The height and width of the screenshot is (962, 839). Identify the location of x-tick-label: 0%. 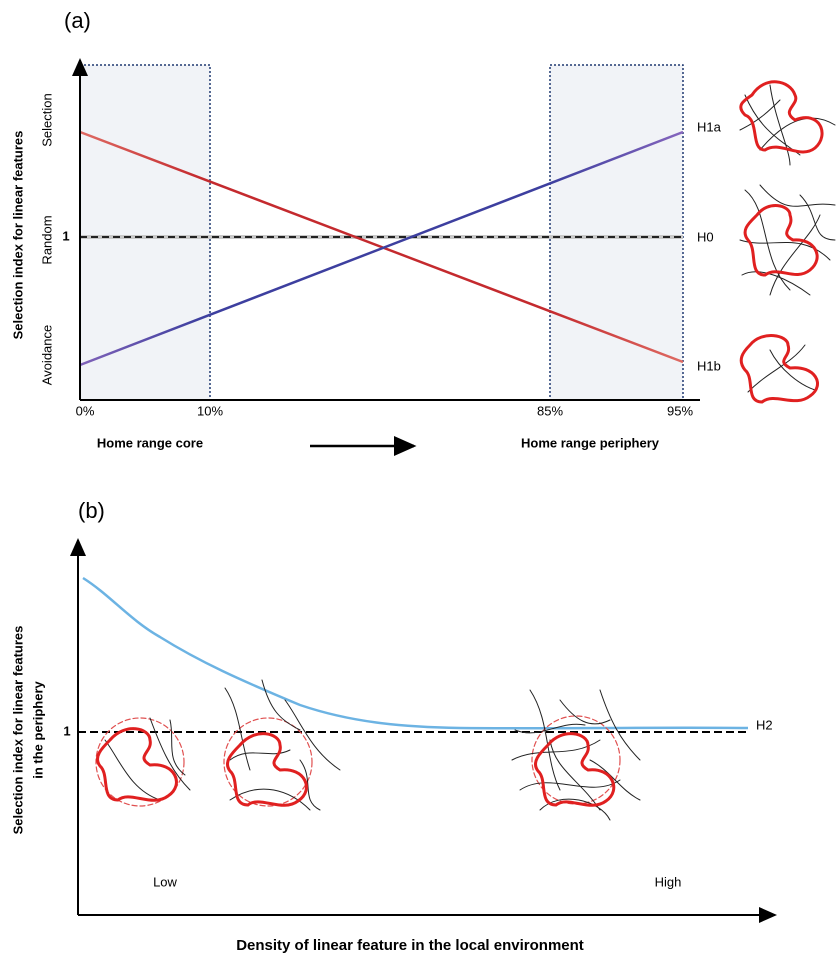
(85, 410).